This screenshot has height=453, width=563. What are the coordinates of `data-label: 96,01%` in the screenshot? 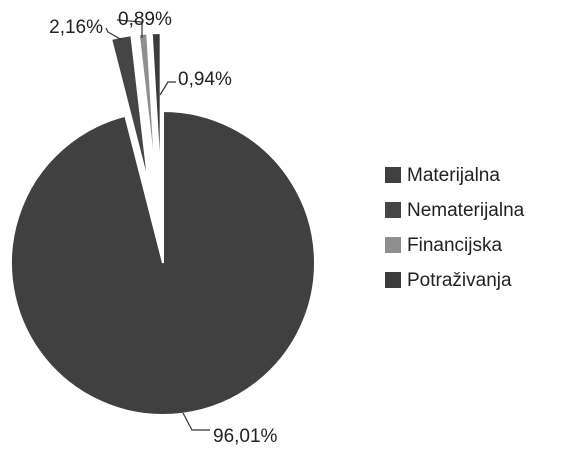 It's located at (245, 436).